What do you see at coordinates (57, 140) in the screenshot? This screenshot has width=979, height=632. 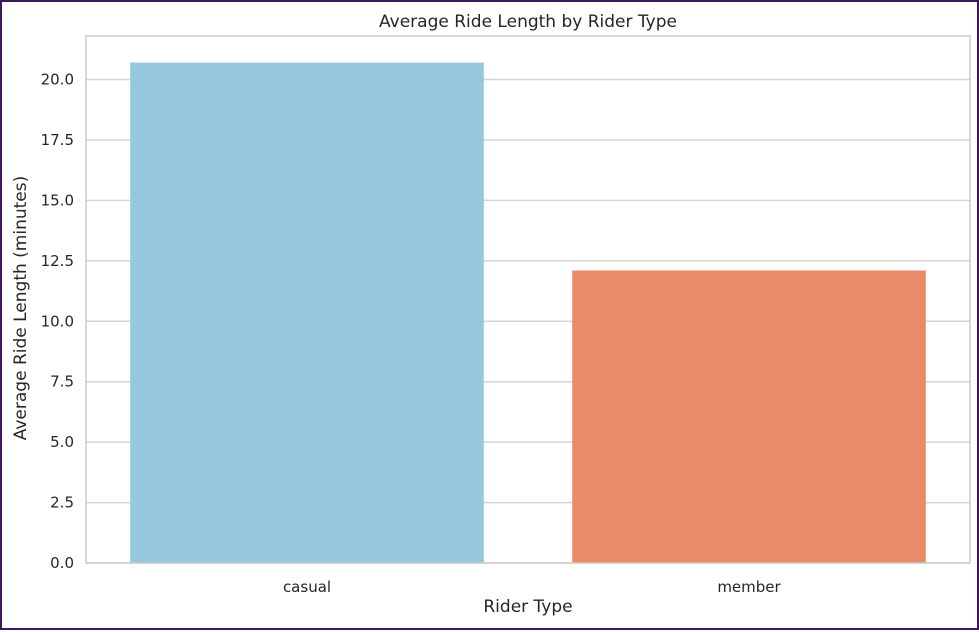 I see `y-tick-label: 17.5` at bounding box center [57, 140].